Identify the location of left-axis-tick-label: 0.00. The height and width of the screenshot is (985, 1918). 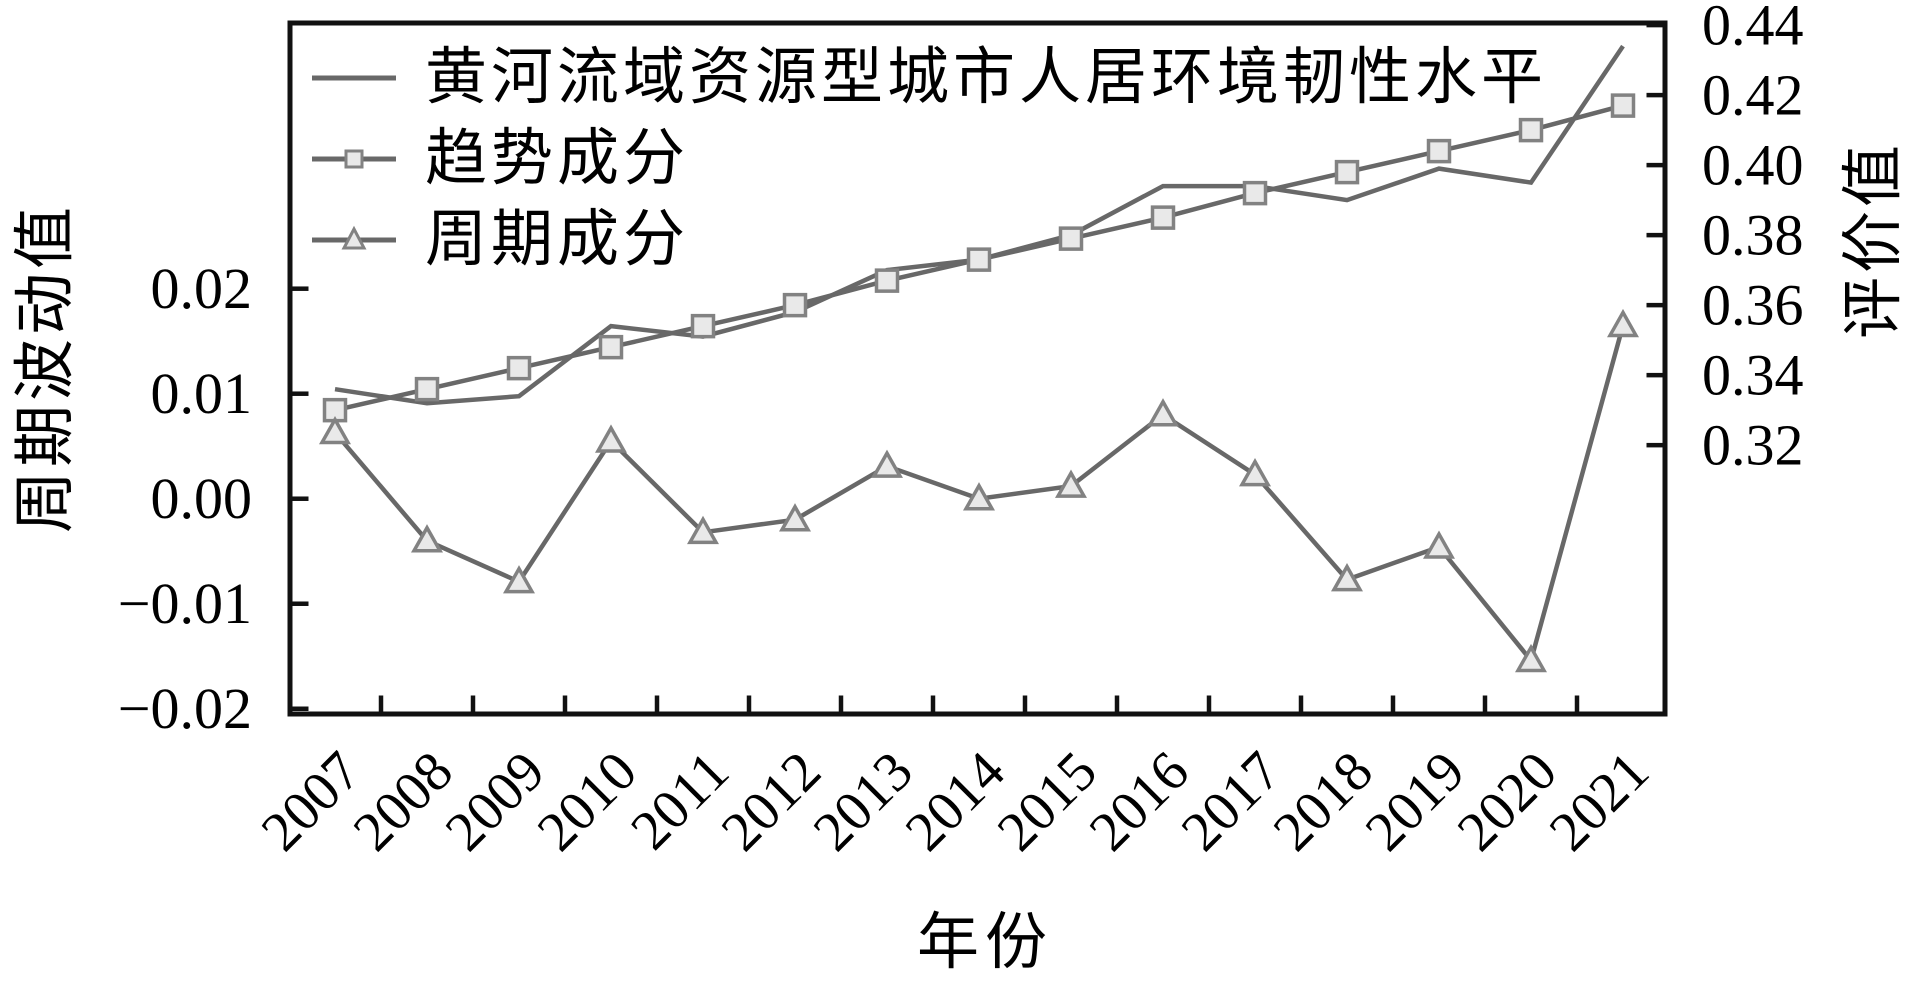
(202, 498).